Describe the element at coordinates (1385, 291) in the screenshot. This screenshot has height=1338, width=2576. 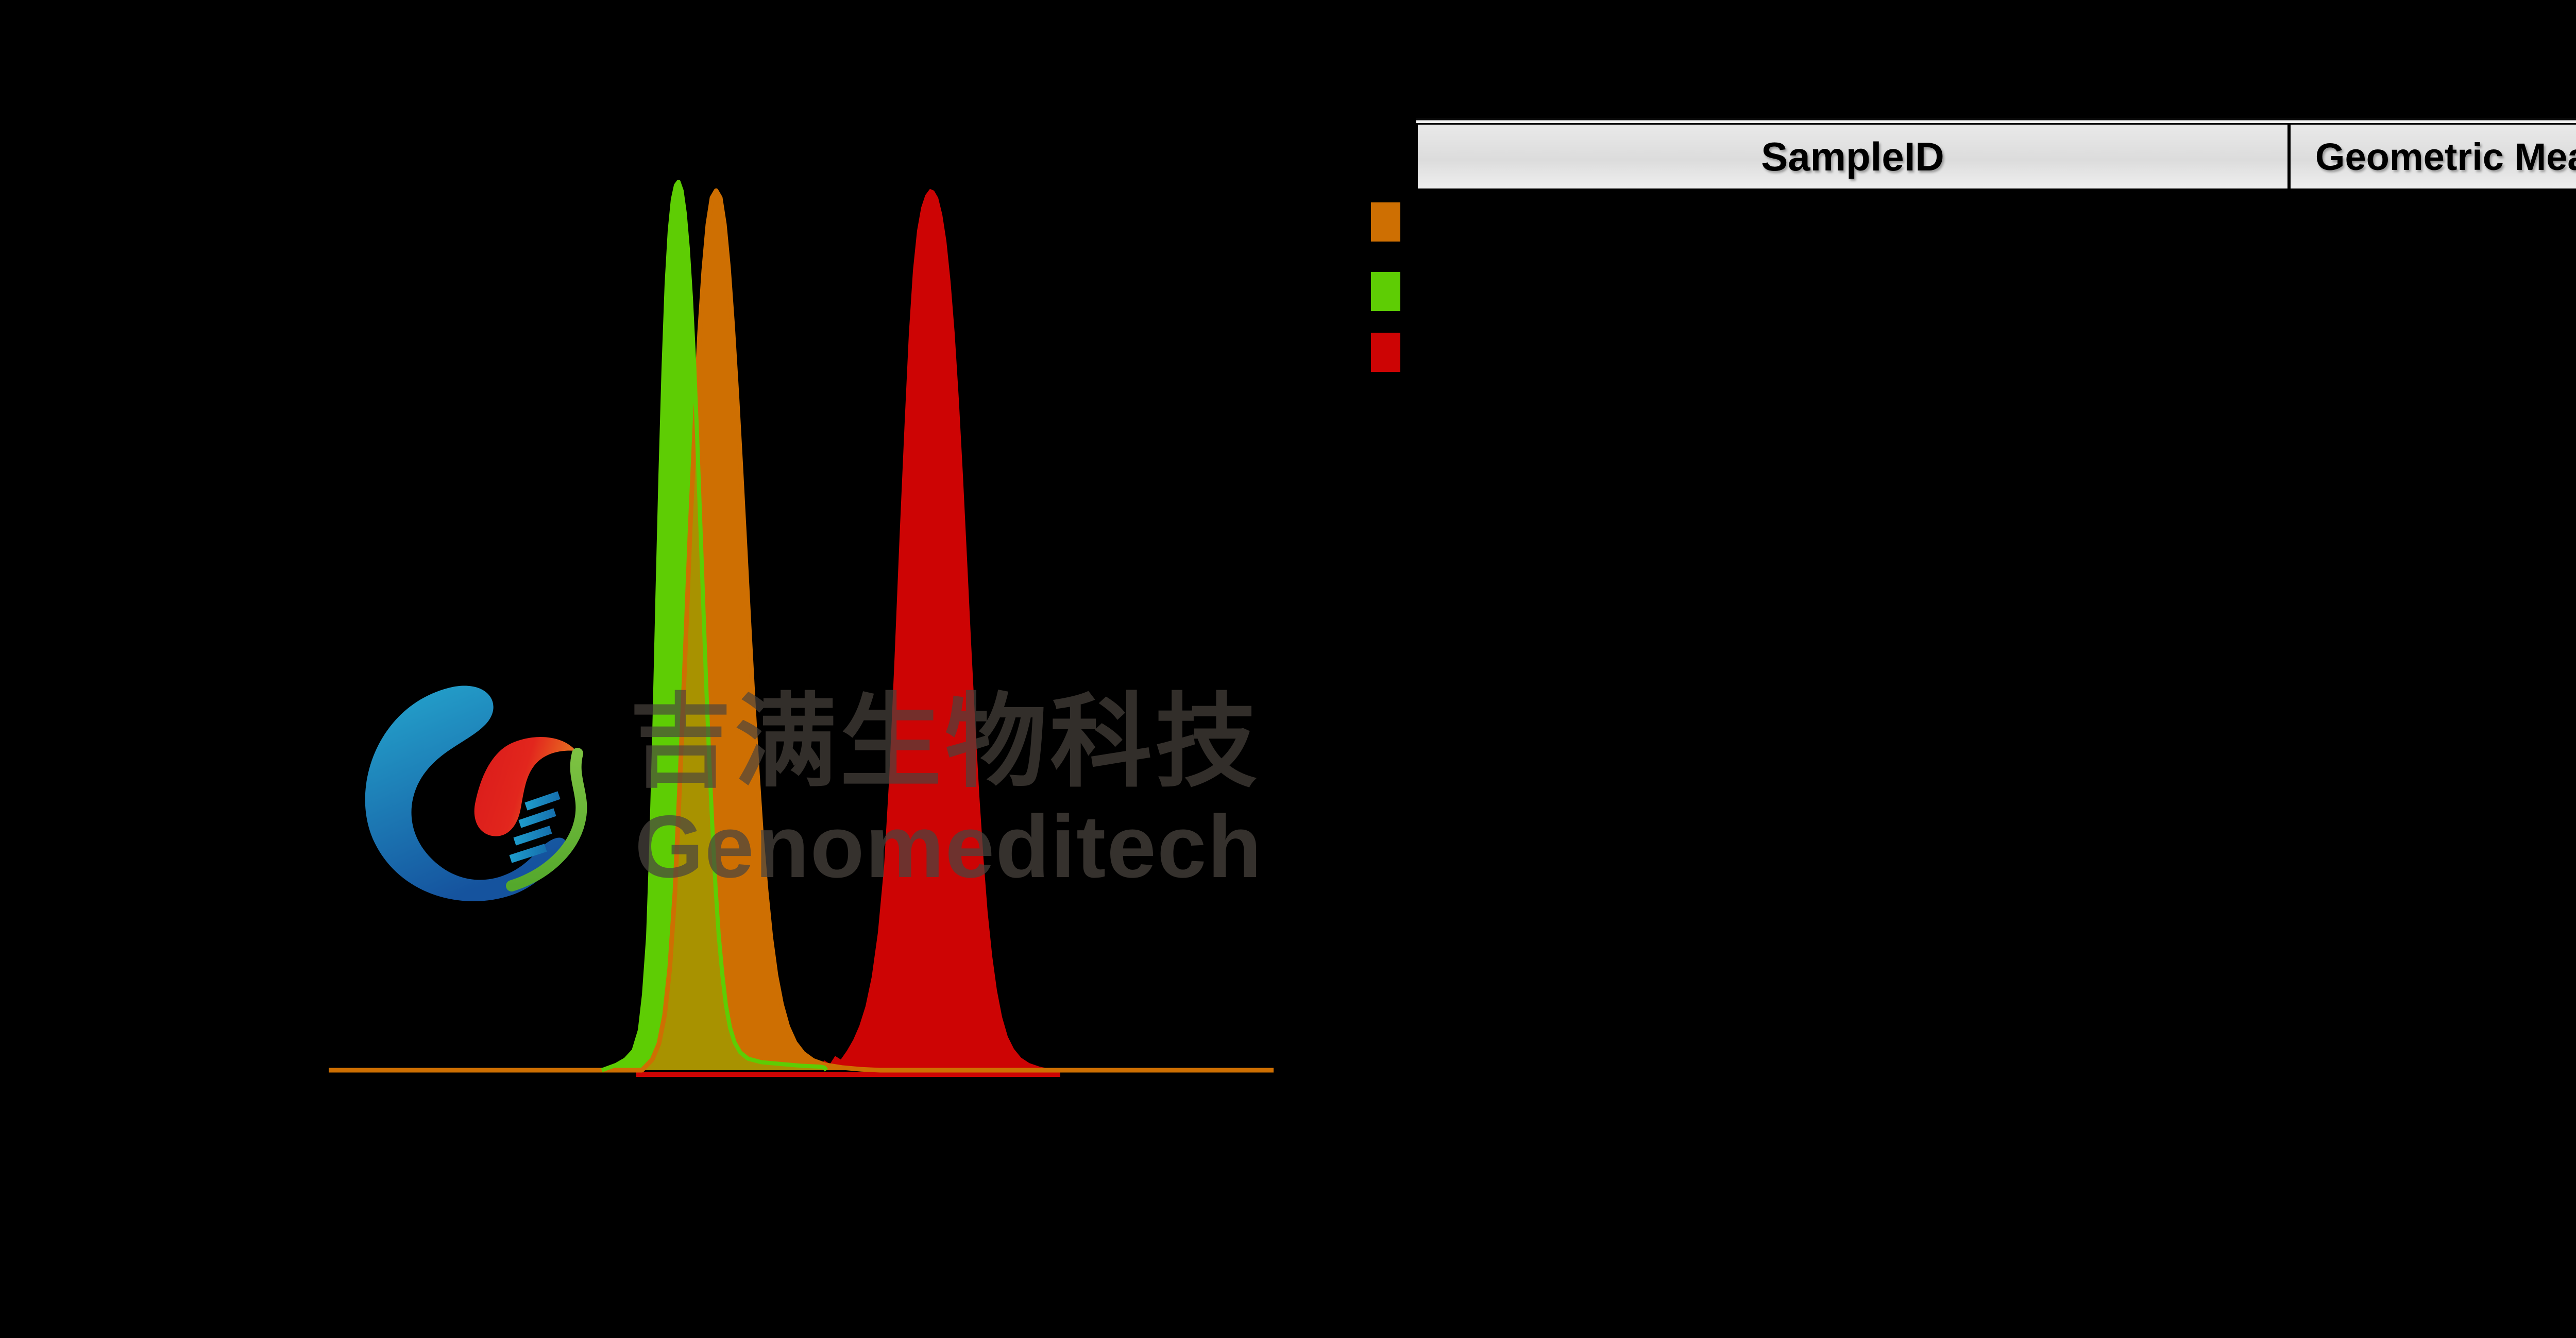
I see `legend-swatch-green` at that location.